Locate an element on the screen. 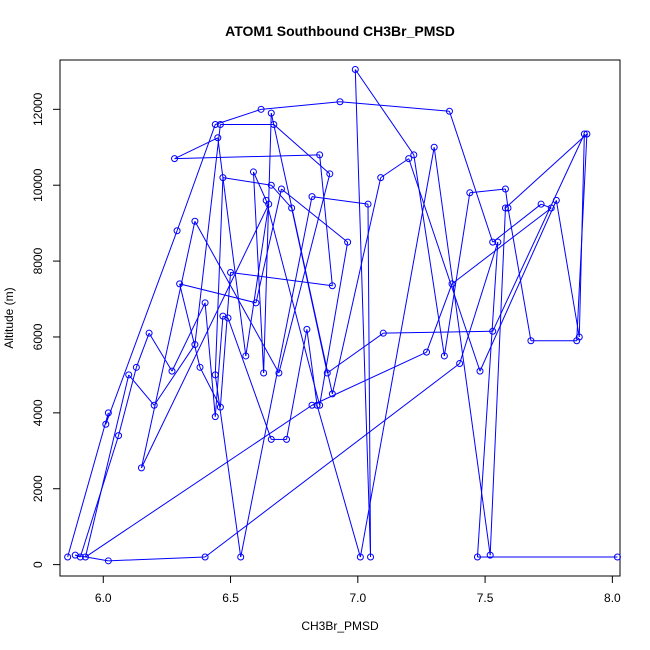  x-tick-label: 7.0 is located at coordinates (357, 598).